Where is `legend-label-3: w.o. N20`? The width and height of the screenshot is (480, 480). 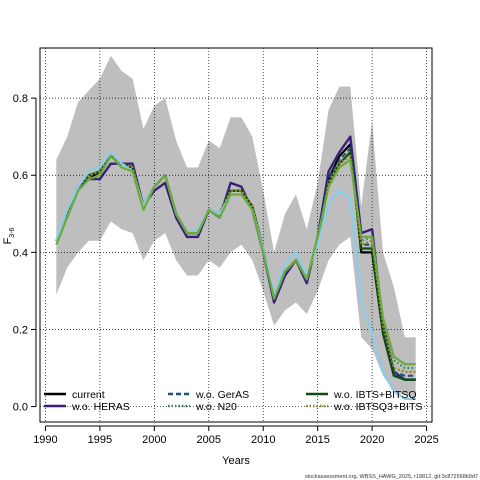 legend-label-3: w.o. N20 is located at coordinates (216, 407).